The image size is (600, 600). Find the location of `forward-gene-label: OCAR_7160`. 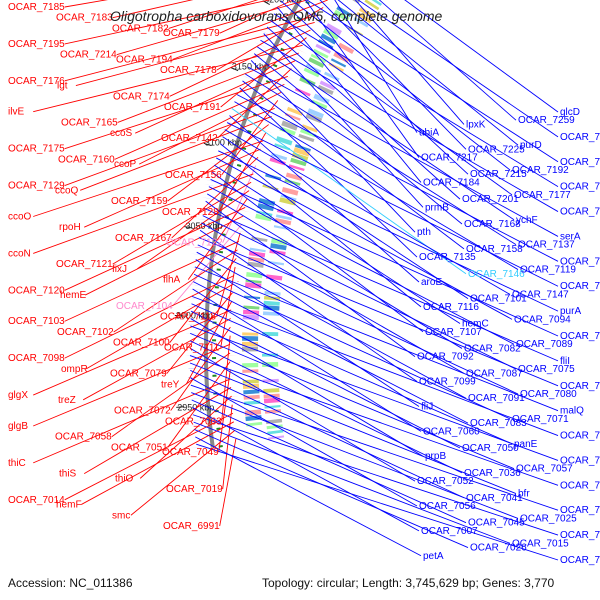

forward-gene-label: OCAR_7160 is located at coordinates (86, 159).